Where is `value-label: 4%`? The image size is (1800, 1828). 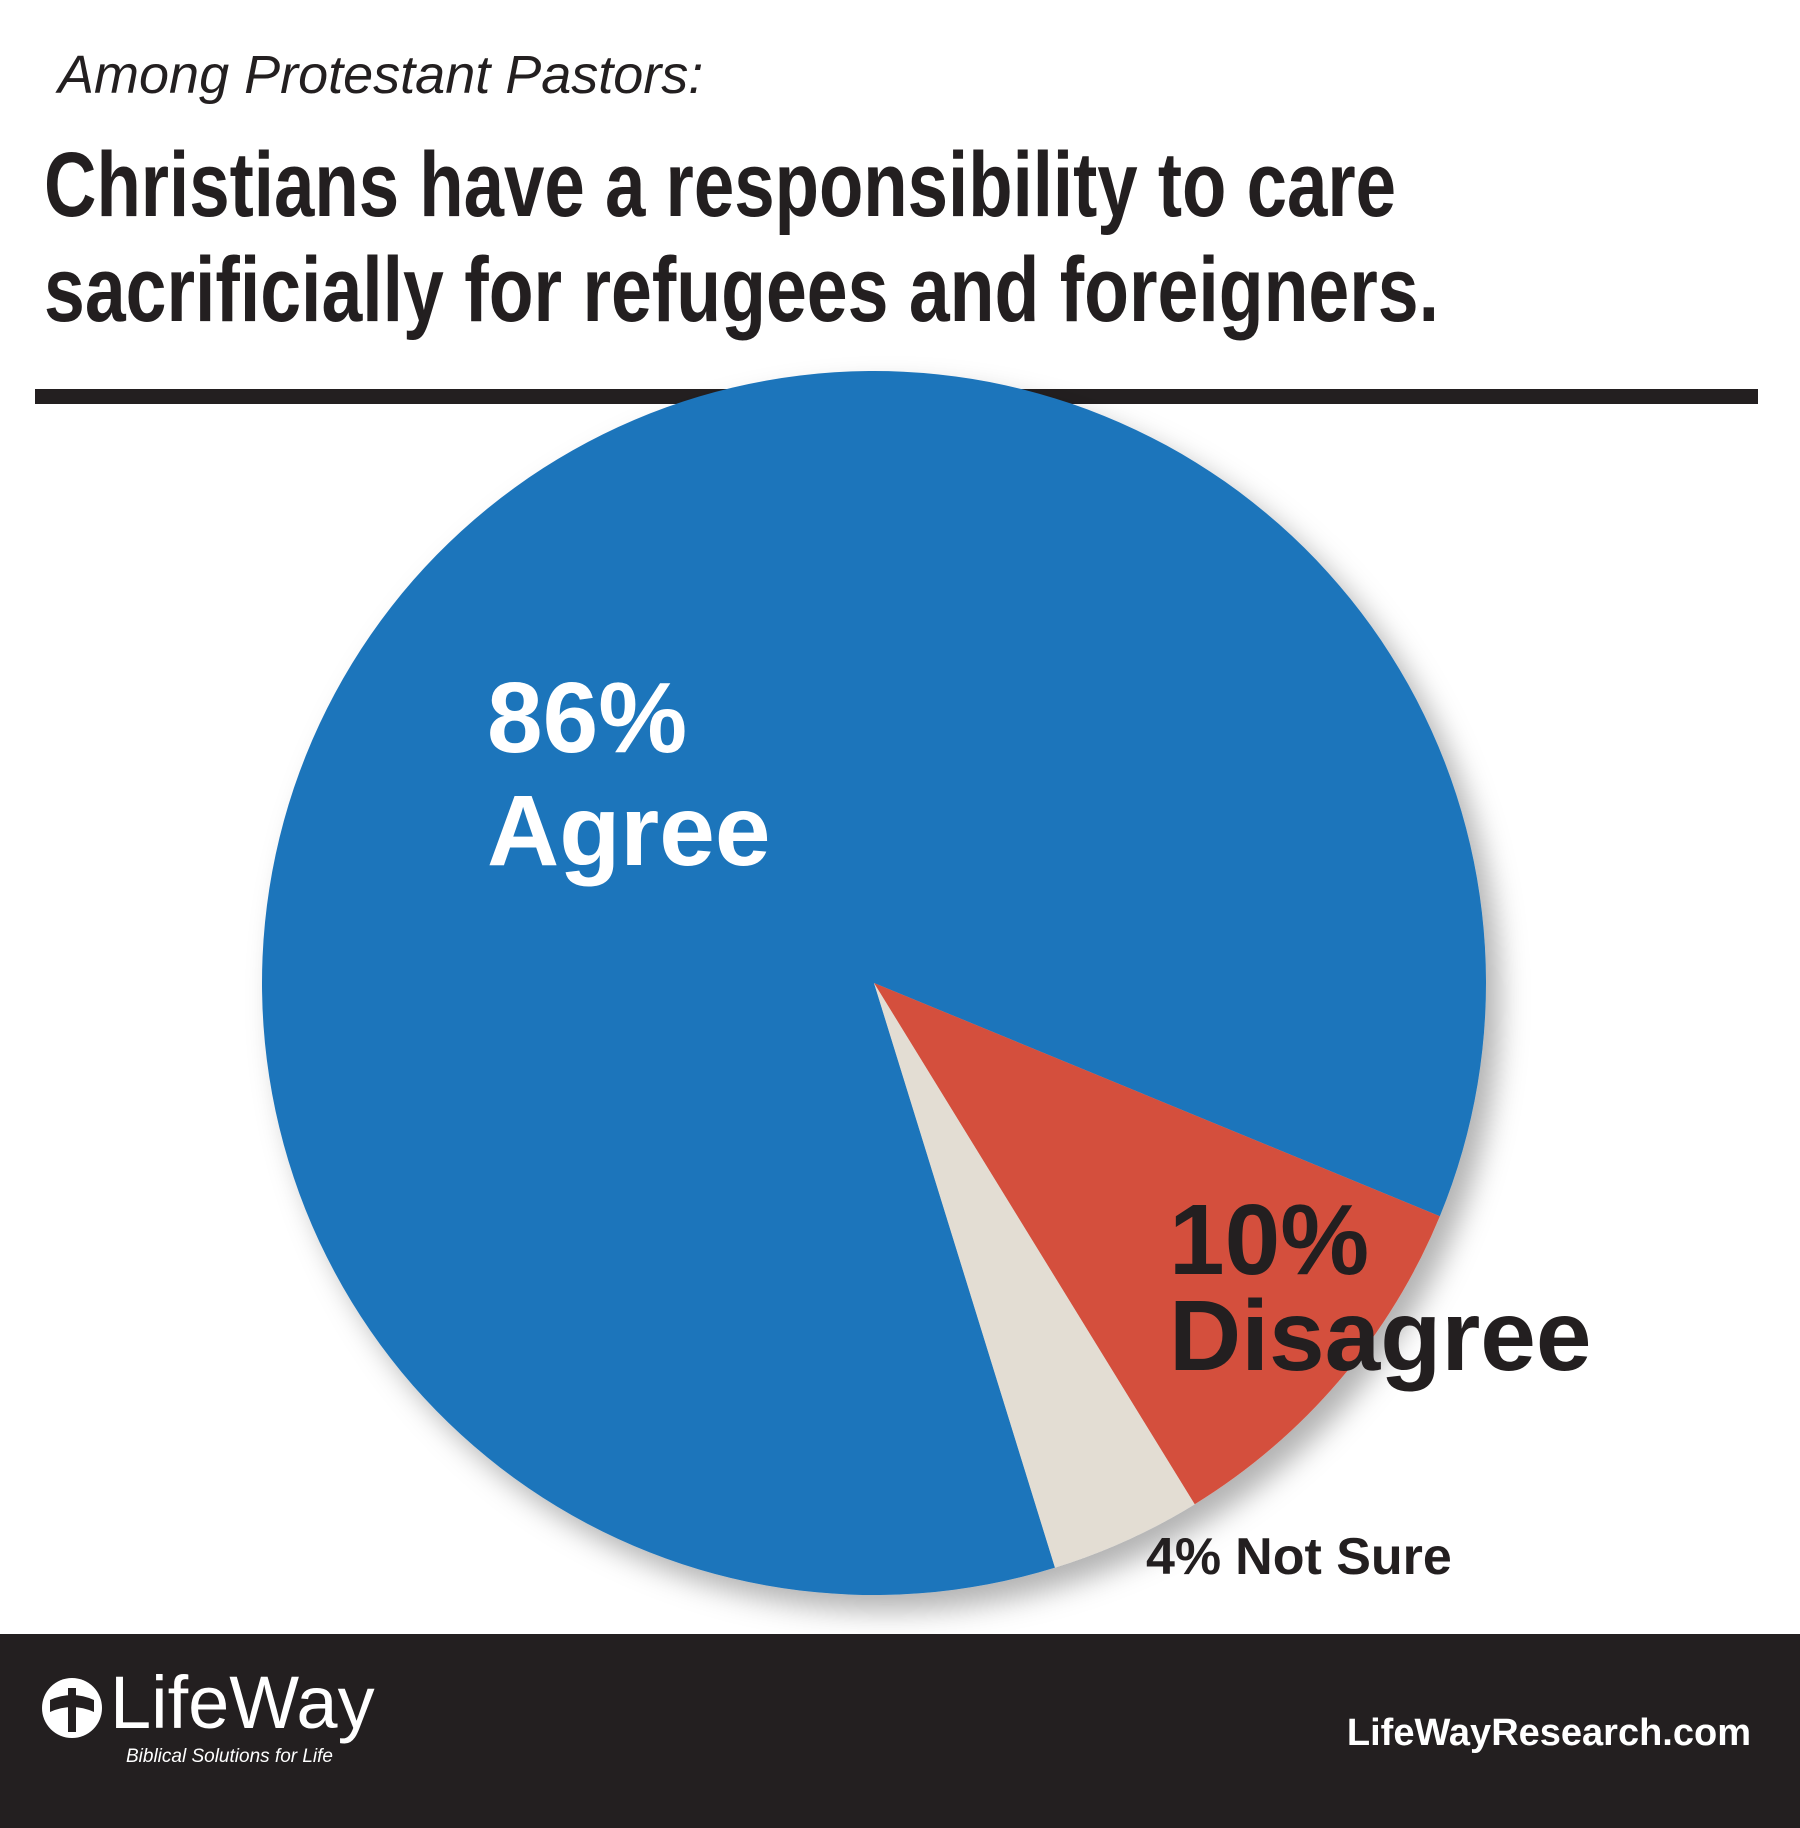 value-label: 4% is located at coordinates (1183, 1557).